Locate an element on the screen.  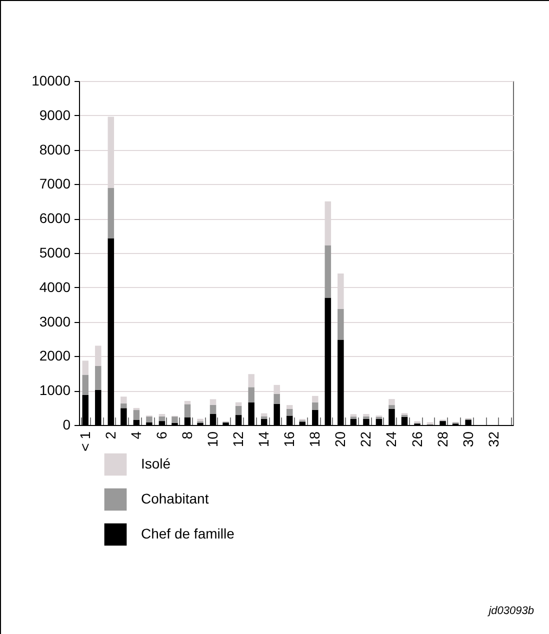
x-tick-label: 24 is located at coordinates (391, 439).